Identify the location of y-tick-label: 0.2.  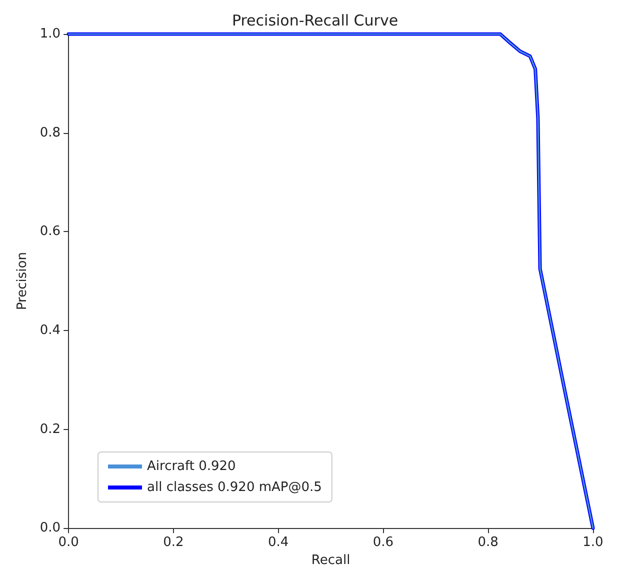
(50, 429).